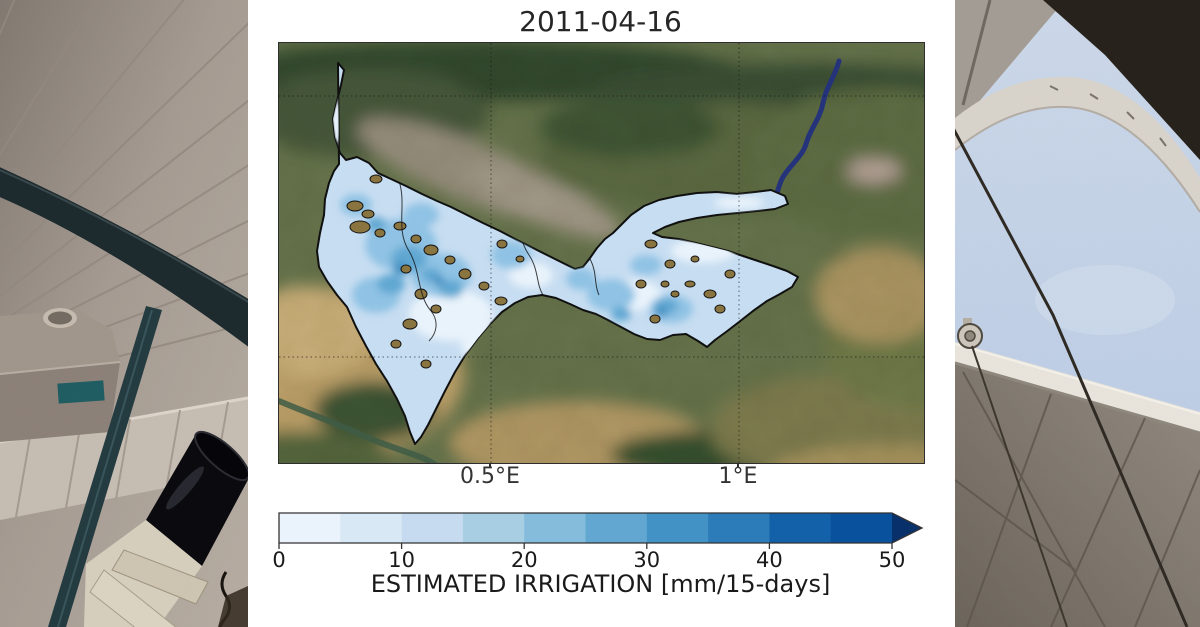 The width and height of the screenshot is (1200, 627). Describe the element at coordinates (769, 560) in the screenshot. I see `colorbar-tick-label: 40` at that location.